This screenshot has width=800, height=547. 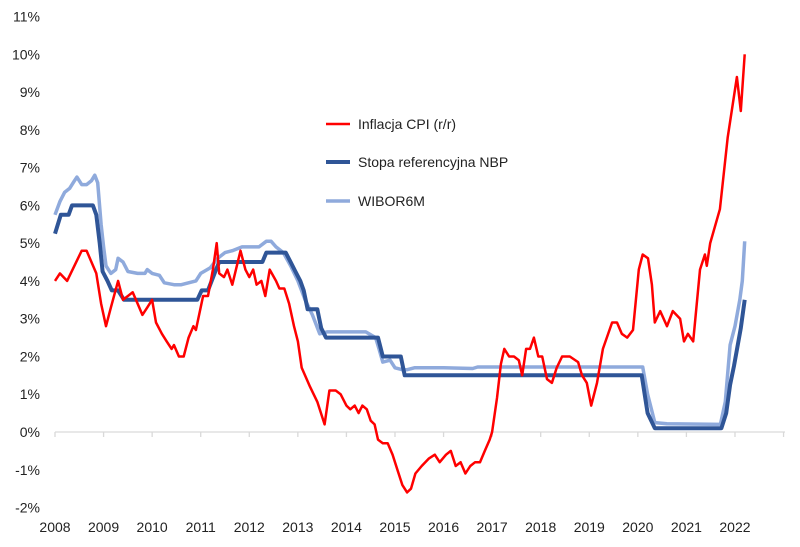 I want to click on x-tick-label: 2013, so click(x=297, y=527).